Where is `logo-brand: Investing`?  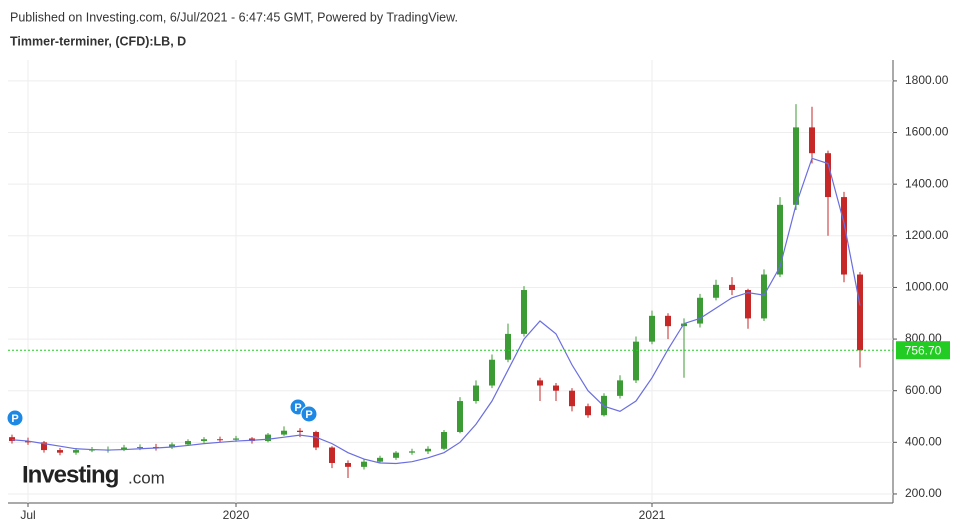
logo-brand: Investing is located at coordinates (70, 474).